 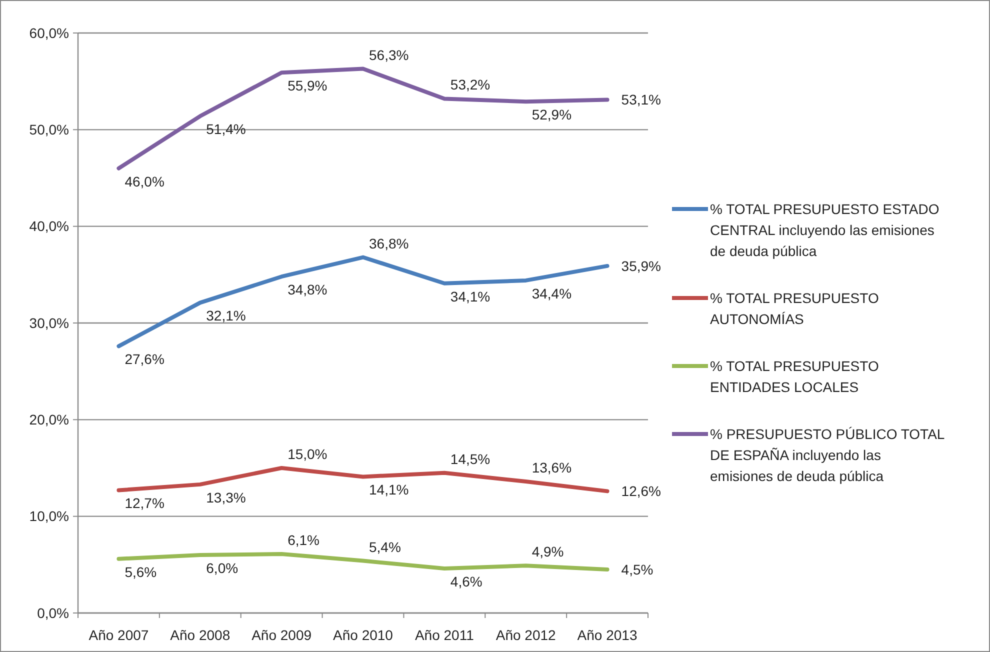 What do you see at coordinates (548, 552) in the screenshot?
I see `data-label: 4,9%` at bounding box center [548, 552].